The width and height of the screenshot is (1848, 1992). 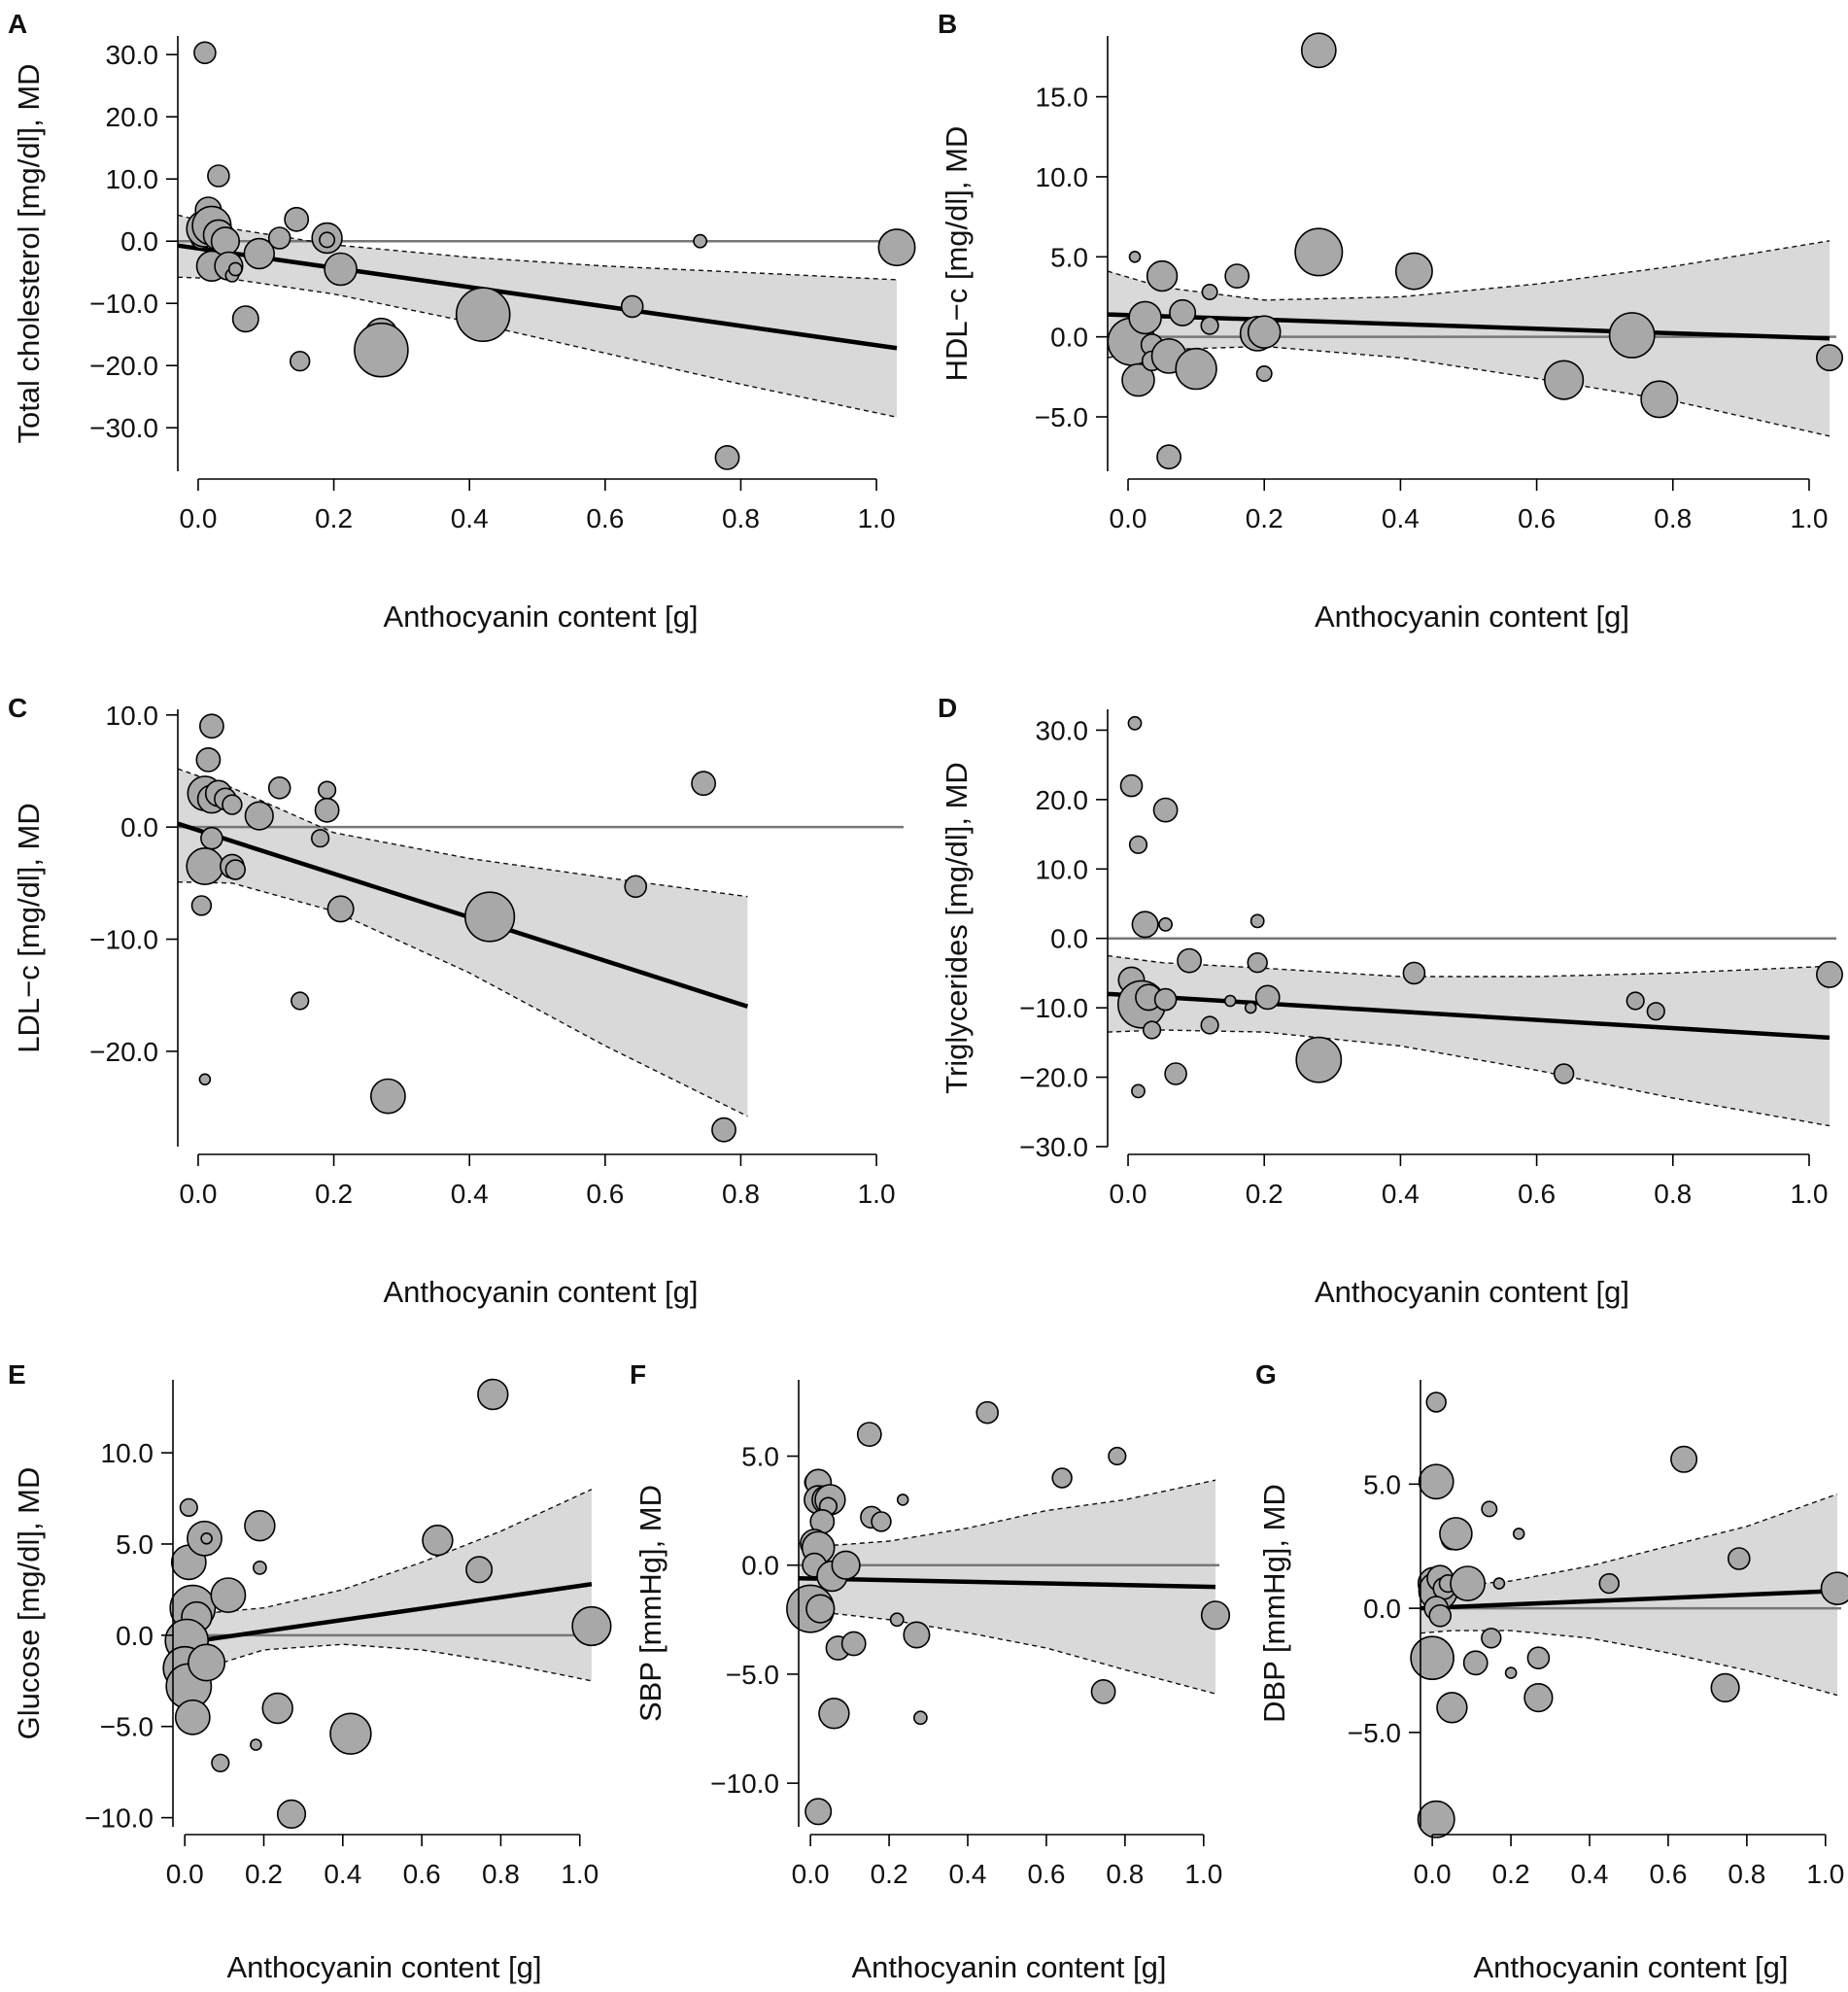 I want to click on x-tick-label: 0.8, so click(x=1673, y=518).